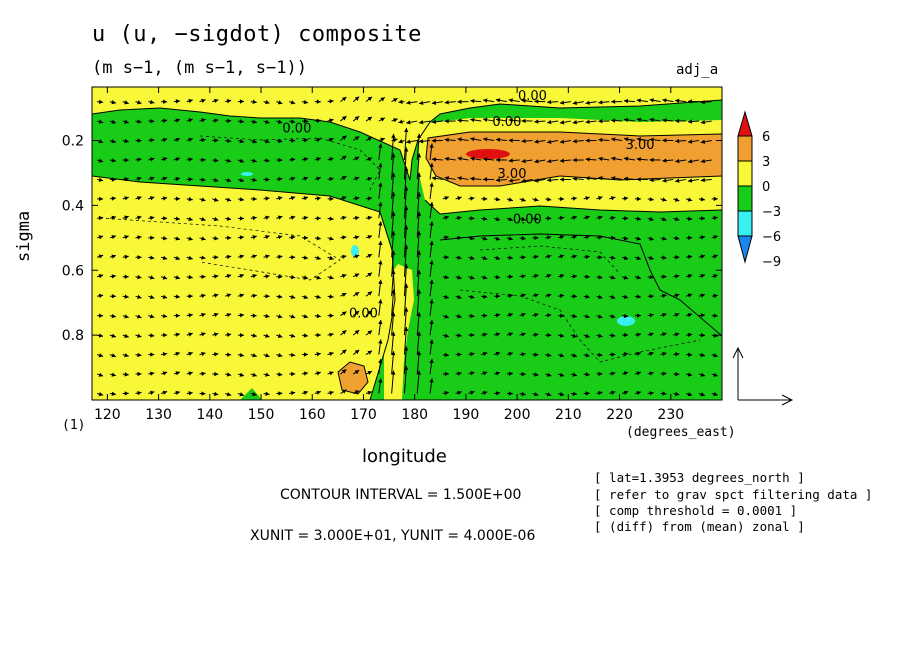 Image resolution: width=904 pixels, height=654 pixels. What do you see at coordinates (771, 262) in the screenshot?
I see `colorbar-label: −9` at bounding box center [771, 262].